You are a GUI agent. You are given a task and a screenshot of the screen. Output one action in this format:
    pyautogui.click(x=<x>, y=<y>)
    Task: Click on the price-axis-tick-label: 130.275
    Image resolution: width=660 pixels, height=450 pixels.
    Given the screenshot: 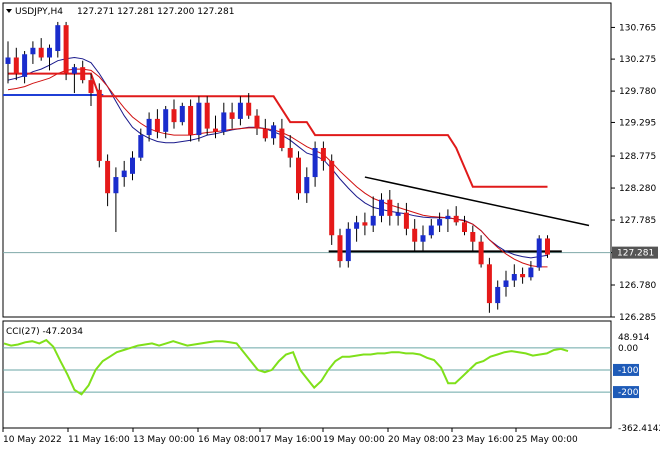 What is the action you would take?
    pyautogui.click(x=637, y=60)
    